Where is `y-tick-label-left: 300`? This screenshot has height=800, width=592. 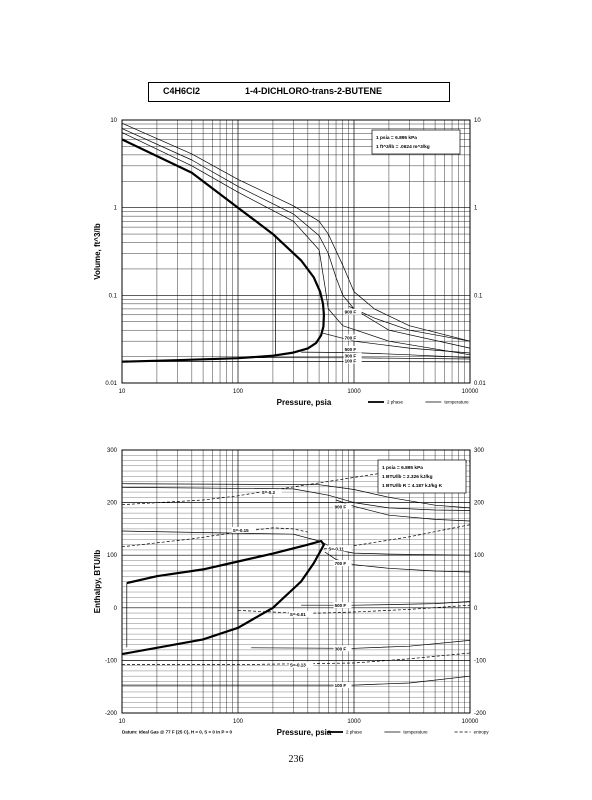
y-tick-label-left: 300 is located at coordinates (112, 451).